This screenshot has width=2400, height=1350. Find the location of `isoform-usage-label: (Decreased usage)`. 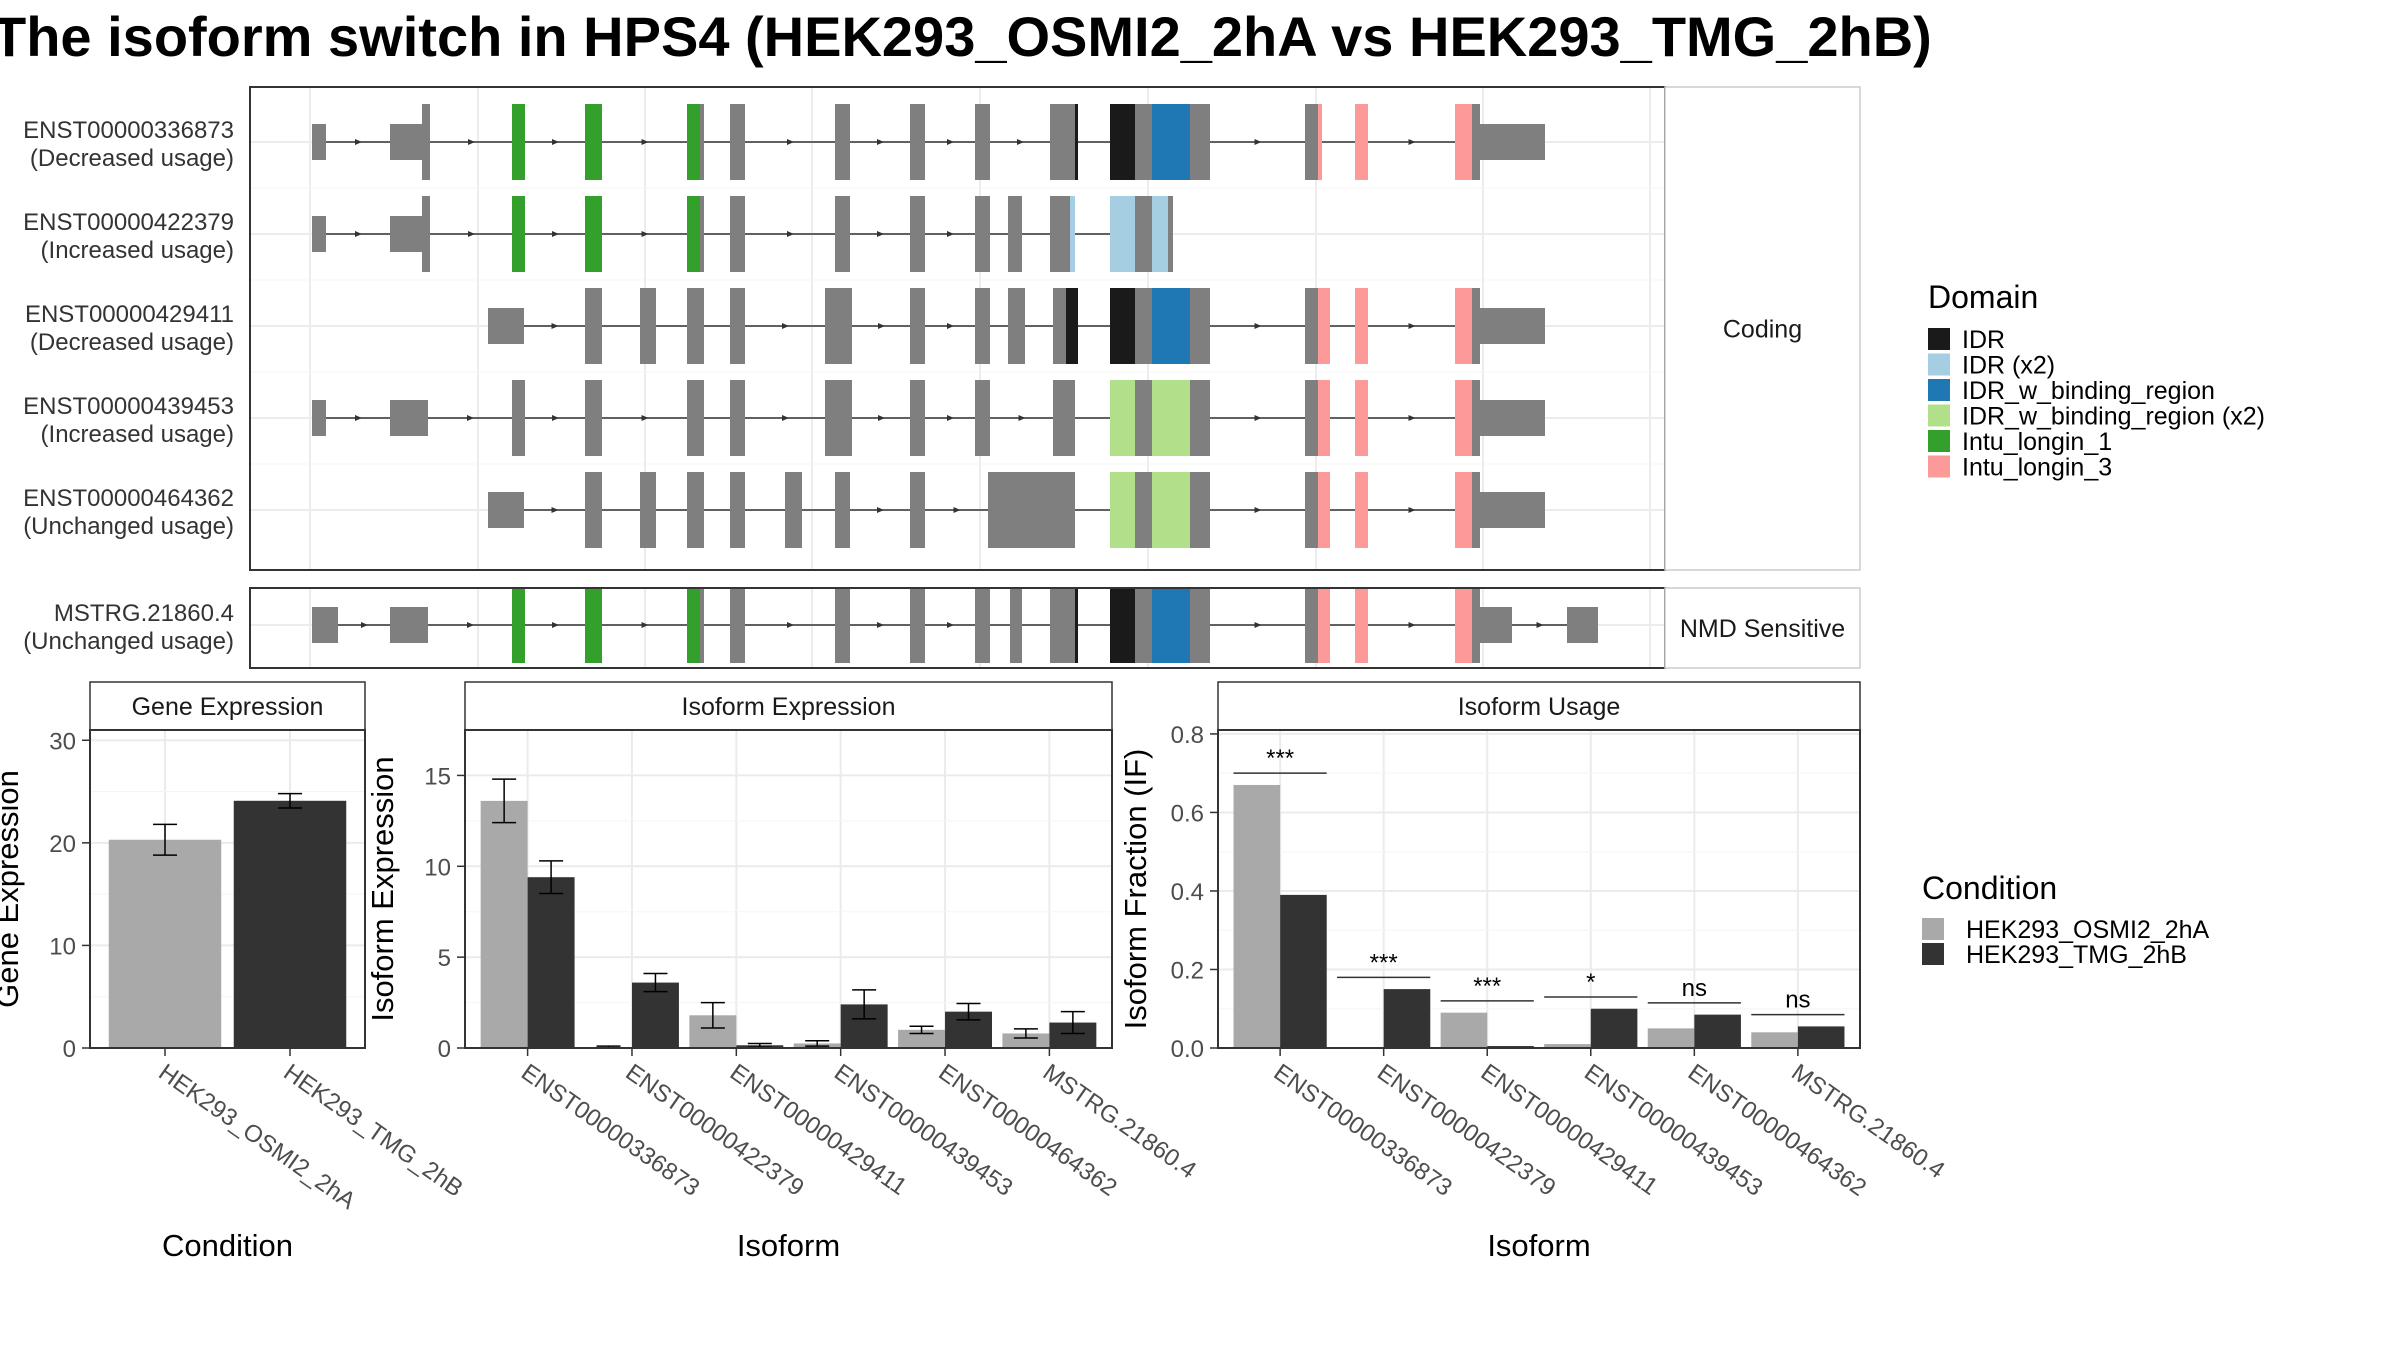

isoform-usage-label: (Decreased usage) is located at coordinates (132, 158).